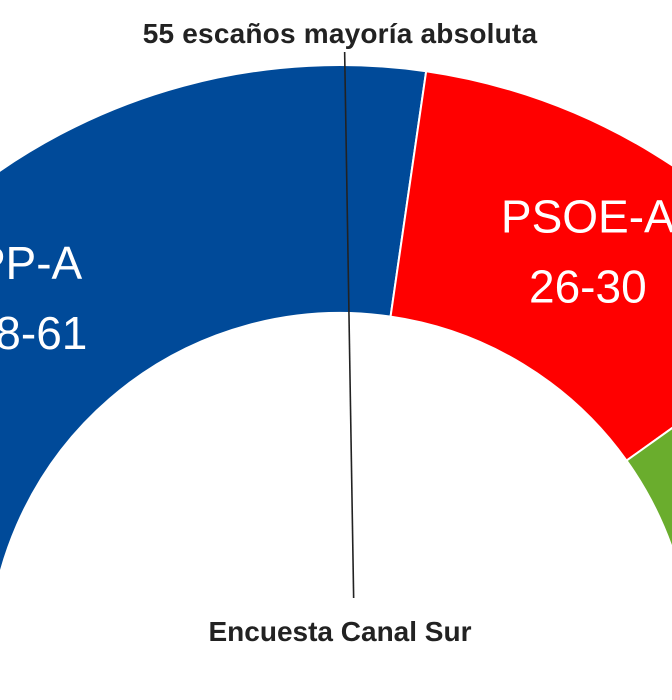  Describe the element at coordinates (588, 287) in the screenshot. I see `label-psoe-a-seats: 26-30` at that location.